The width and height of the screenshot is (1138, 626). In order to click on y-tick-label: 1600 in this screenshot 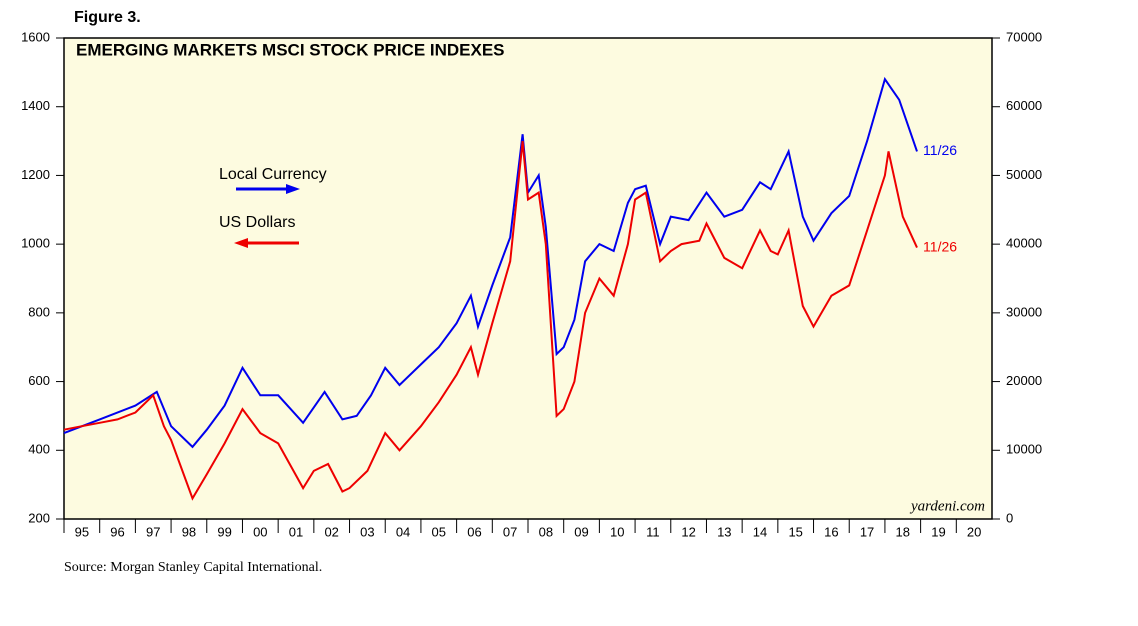, I will do `click(35, 36)`.